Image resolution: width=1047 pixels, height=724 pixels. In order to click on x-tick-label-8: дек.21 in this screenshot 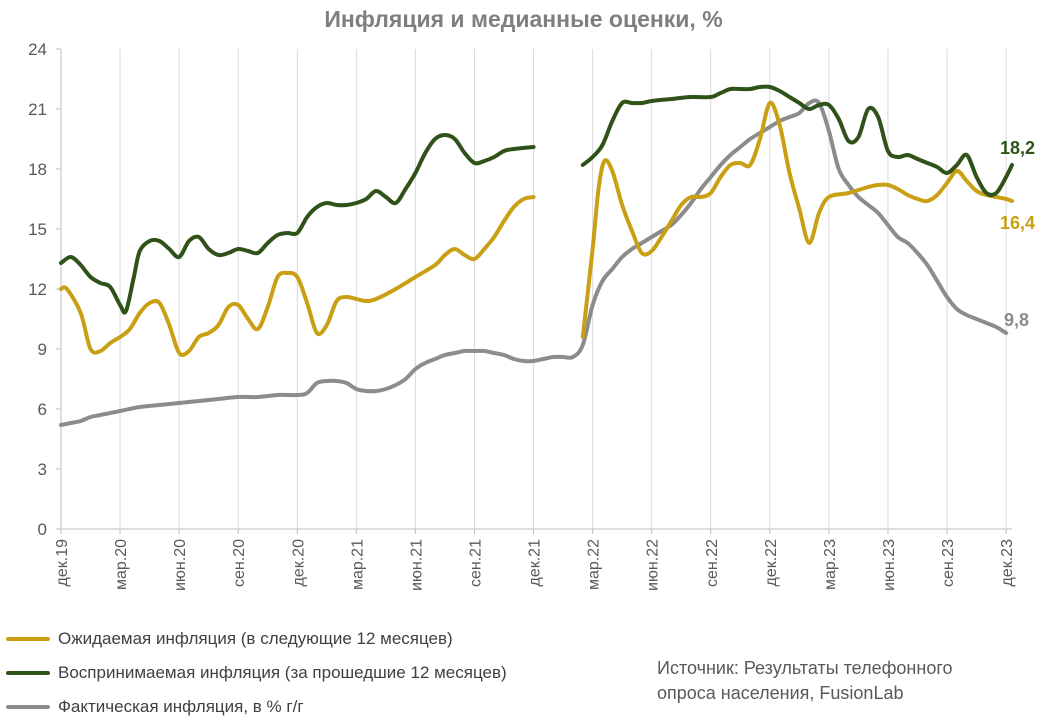, I will do `click(535, 563)`.